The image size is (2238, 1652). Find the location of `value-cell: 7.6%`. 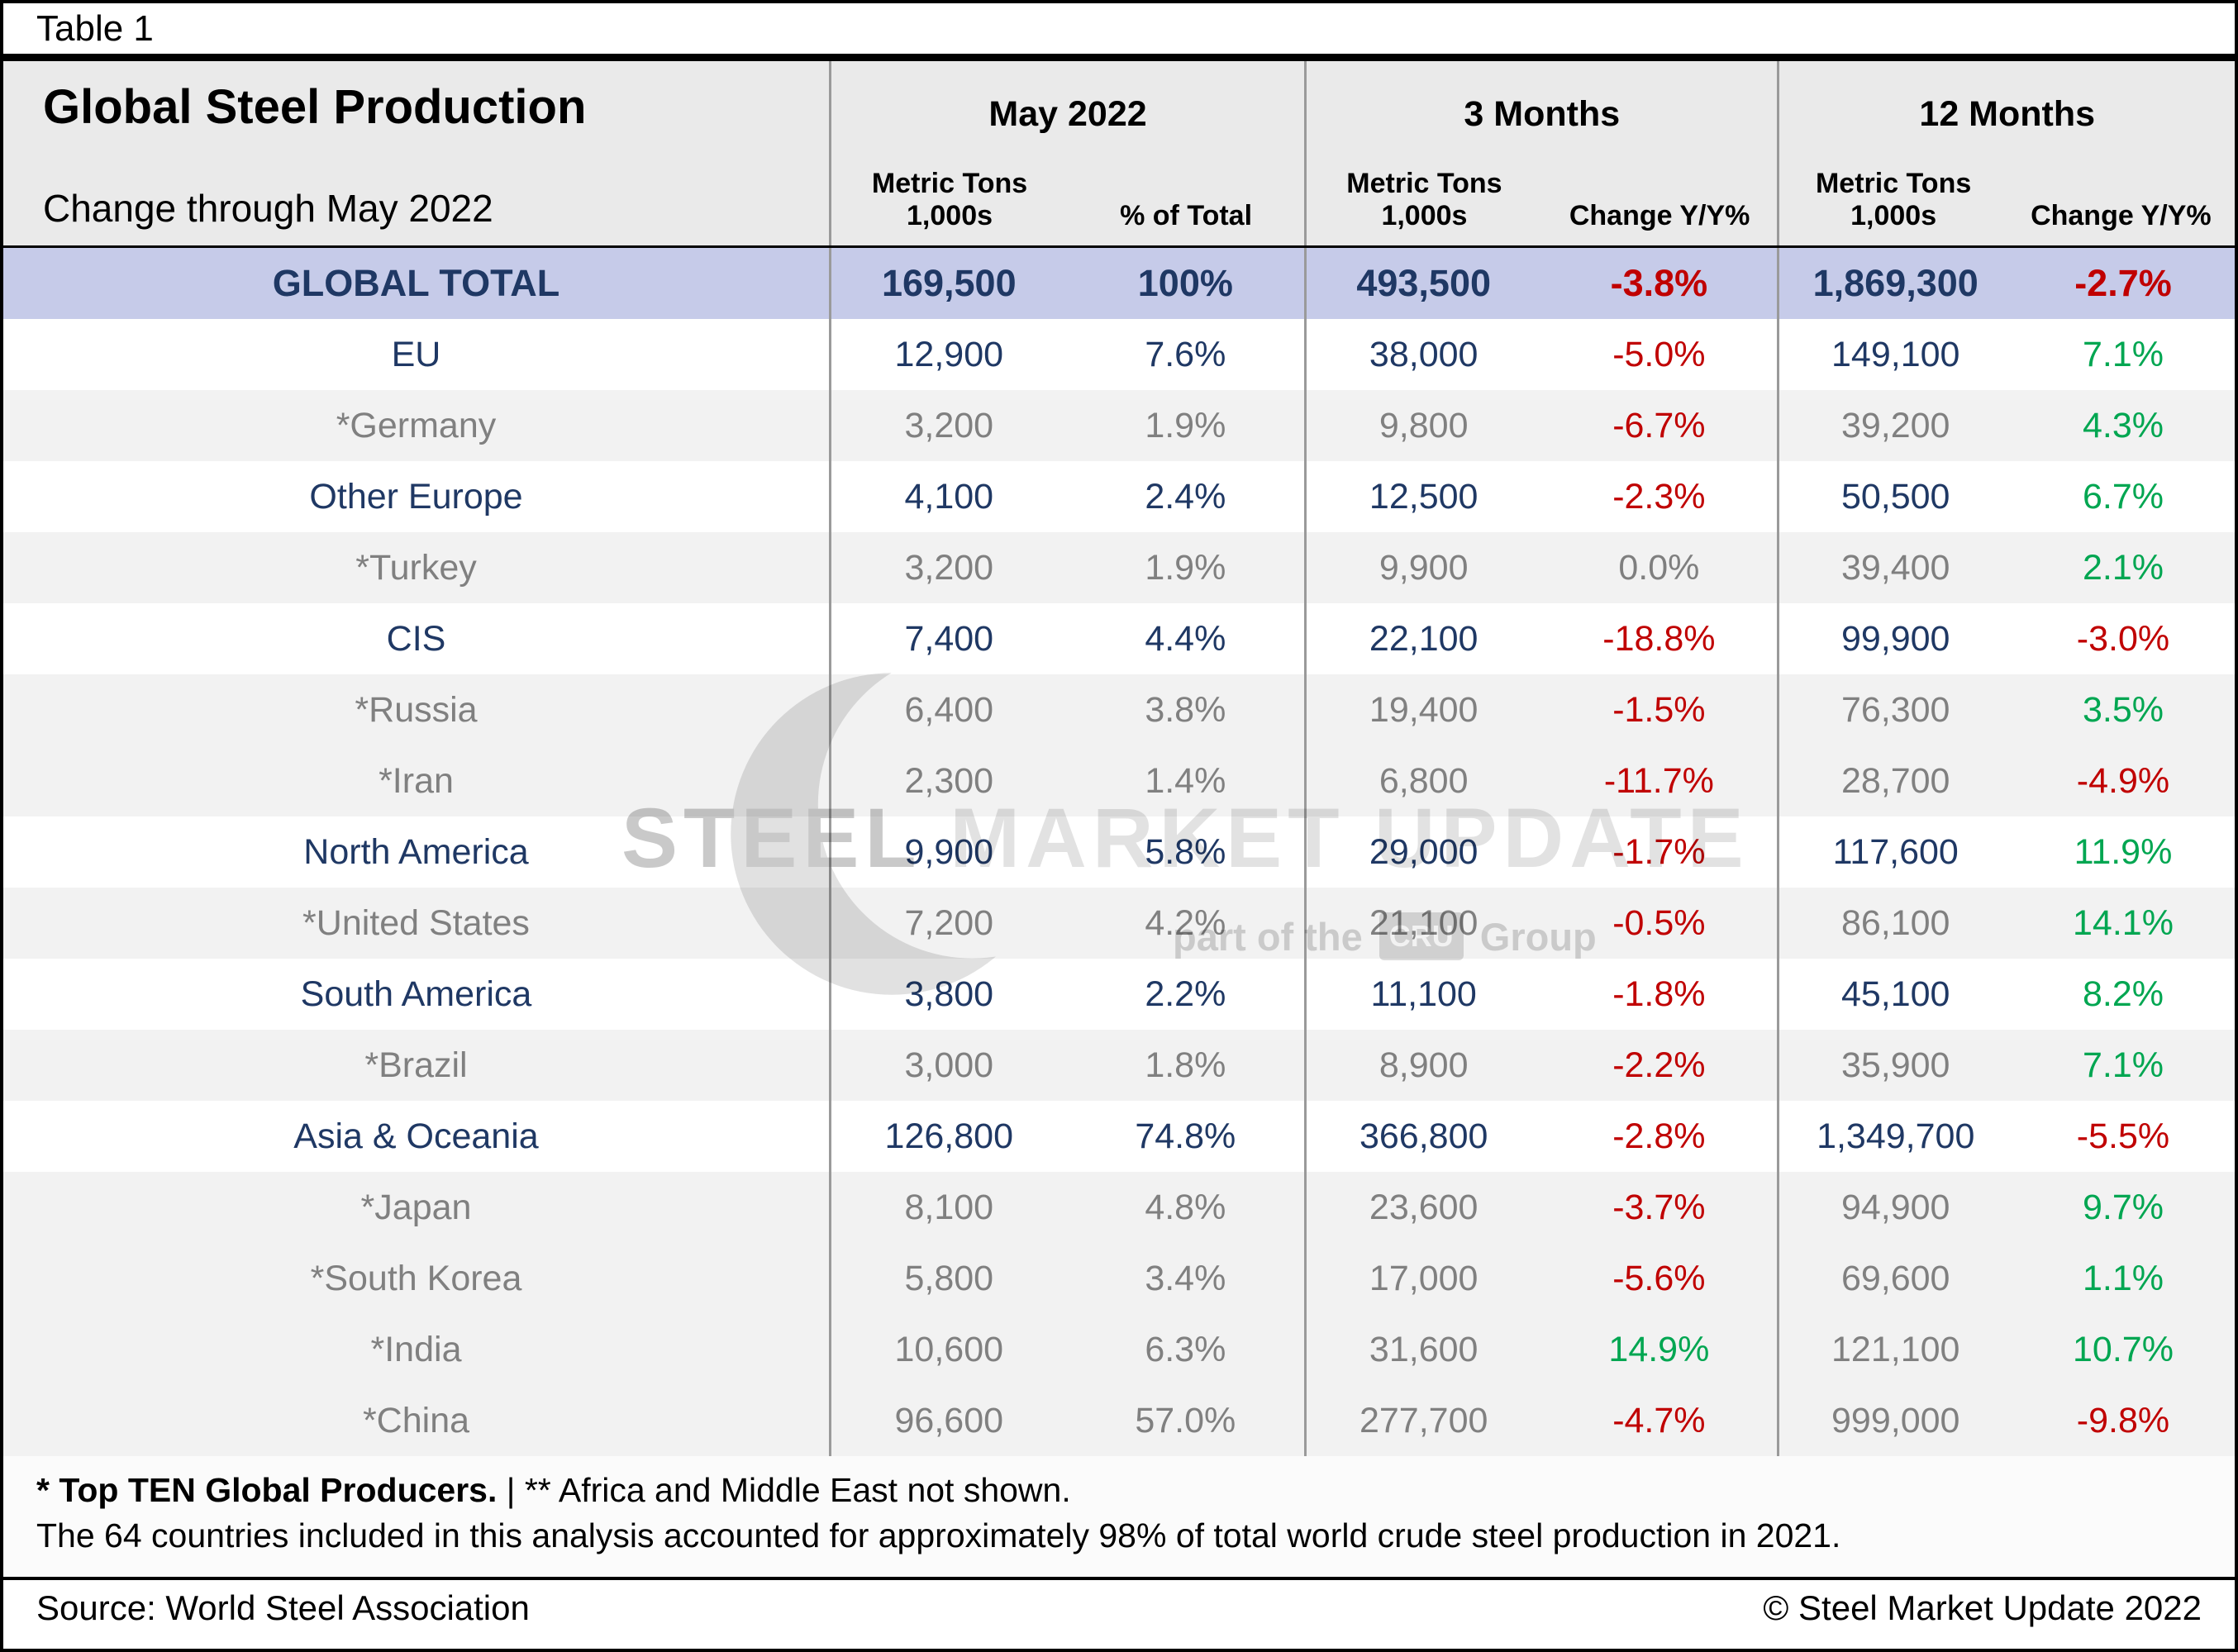

value-cell: 7.6% is located at coordinates (1185, 354).